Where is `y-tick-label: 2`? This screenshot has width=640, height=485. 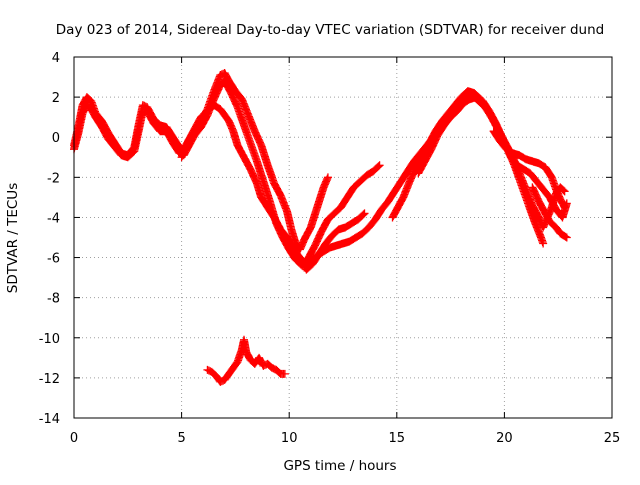
y-tick-label: 2 is located at coordinates (56, 98).